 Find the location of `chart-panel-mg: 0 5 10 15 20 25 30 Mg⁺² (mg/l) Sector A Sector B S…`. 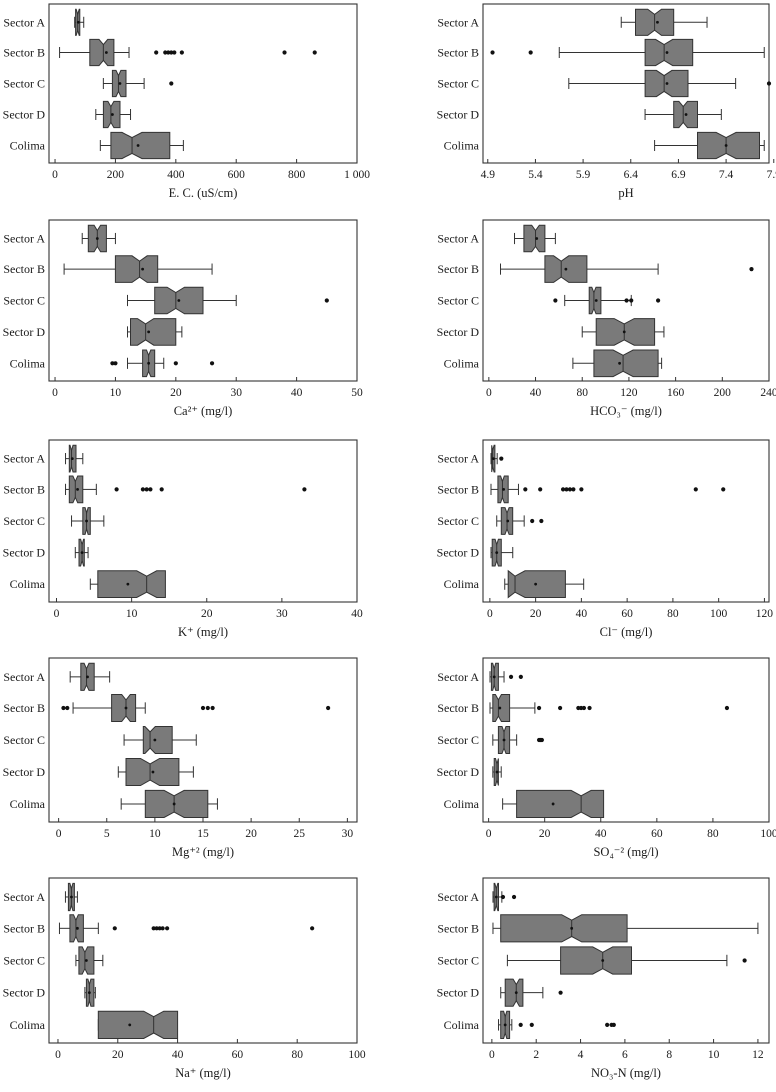

chart-panel-mg: 0 5 10 15 20 25 30 Mg⁺² (mg/l) Sector A Sector B S… is located at coordinates (180, 758).